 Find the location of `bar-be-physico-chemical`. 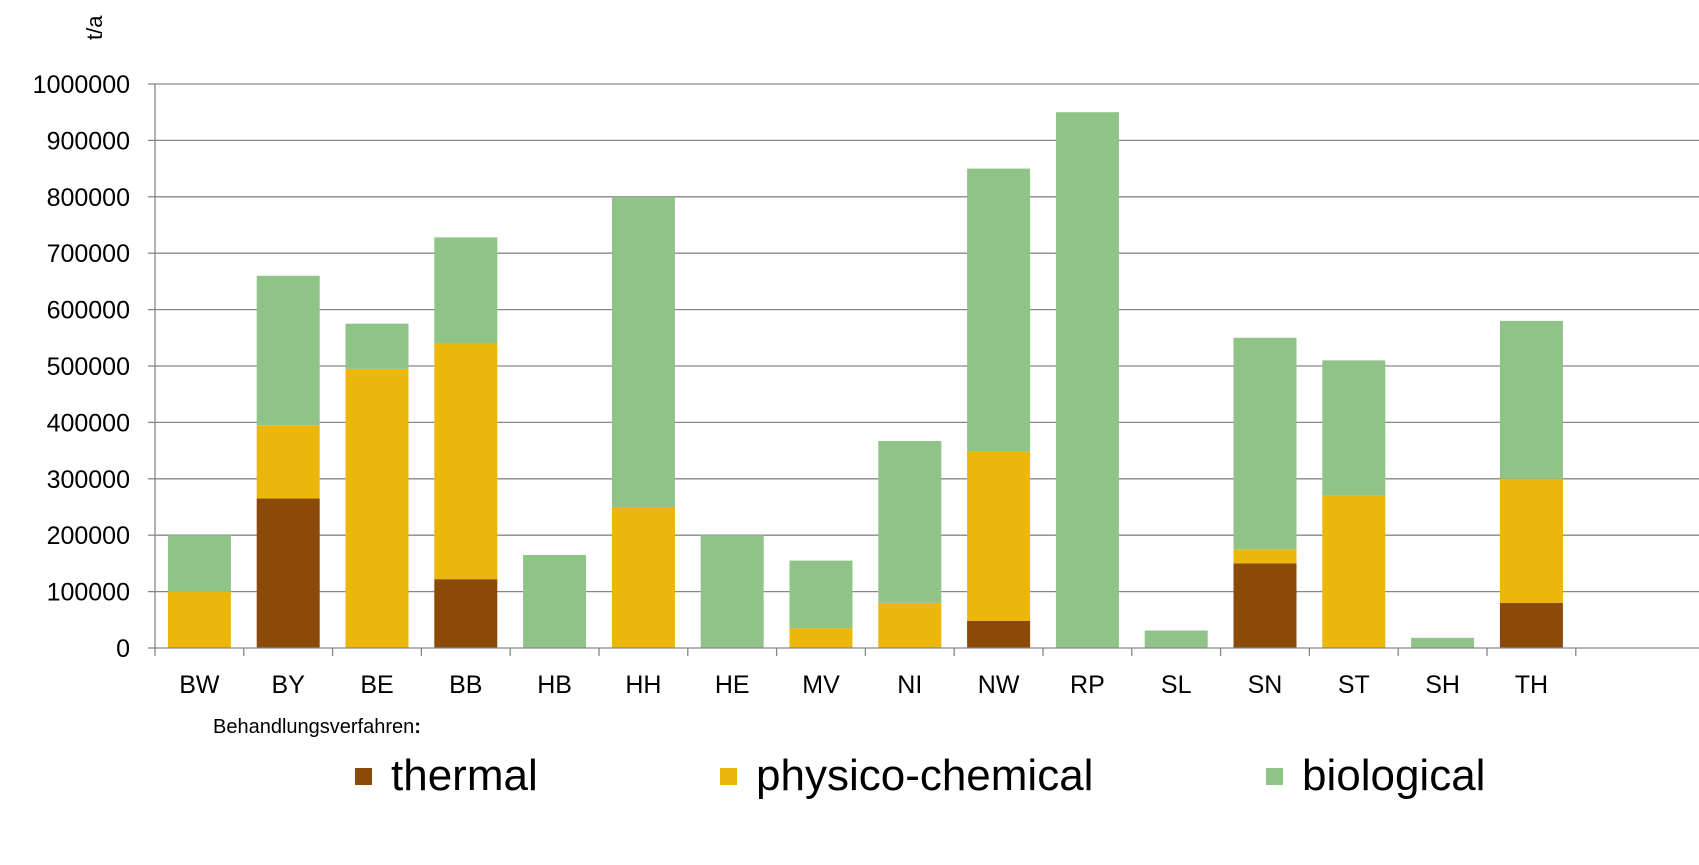

bar-be-physico-chemical is located at coordinates (377, 508).